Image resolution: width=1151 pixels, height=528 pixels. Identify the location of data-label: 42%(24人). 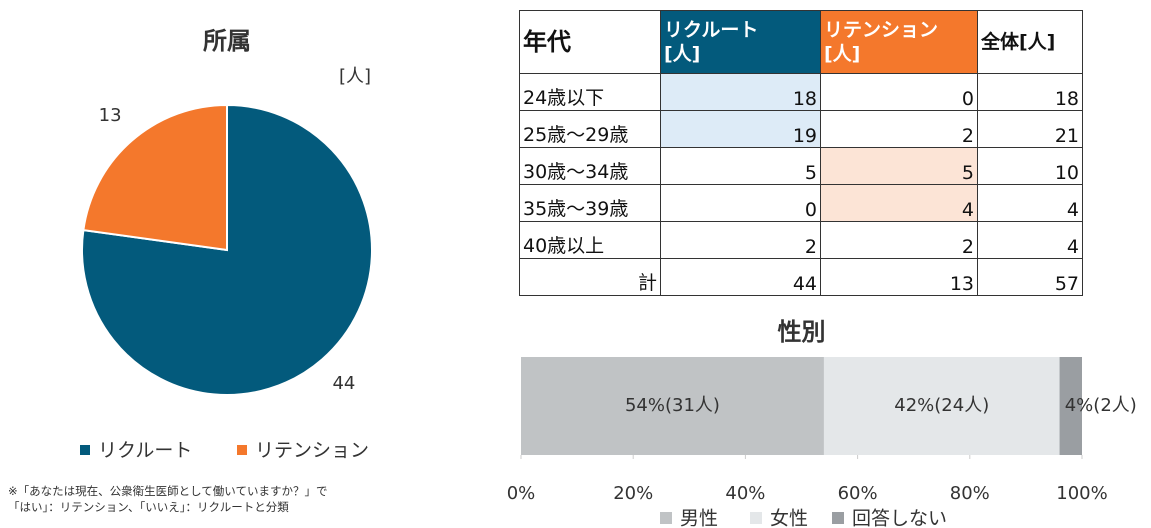
(941, 405).